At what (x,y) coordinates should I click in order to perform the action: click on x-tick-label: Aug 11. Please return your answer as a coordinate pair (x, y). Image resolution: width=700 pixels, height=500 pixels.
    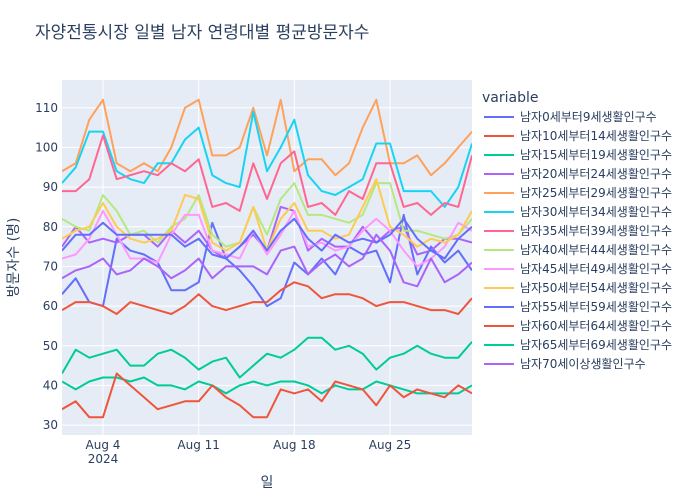
    Looking at the image, I should click on (198, 445).